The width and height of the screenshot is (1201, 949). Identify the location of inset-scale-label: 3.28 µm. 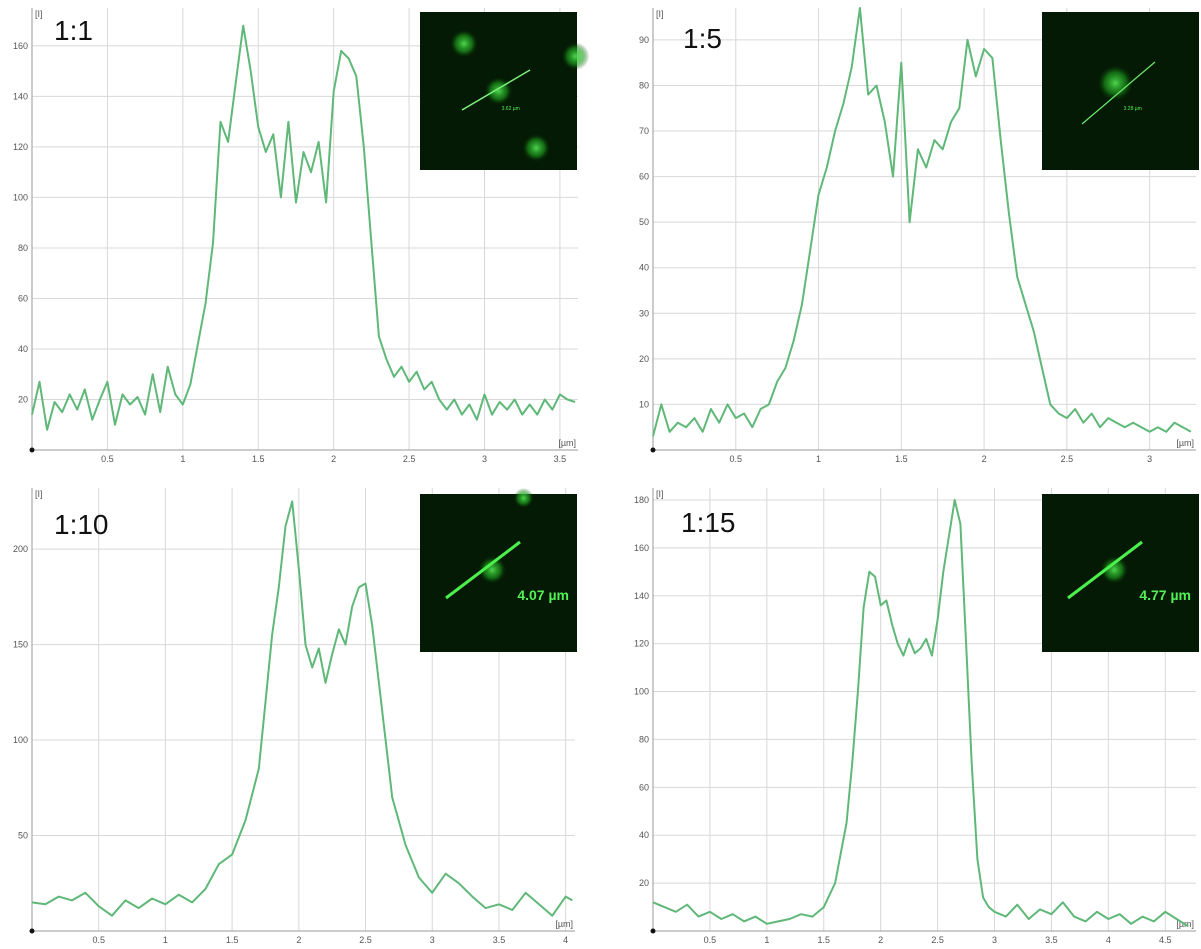
(1133, 109).